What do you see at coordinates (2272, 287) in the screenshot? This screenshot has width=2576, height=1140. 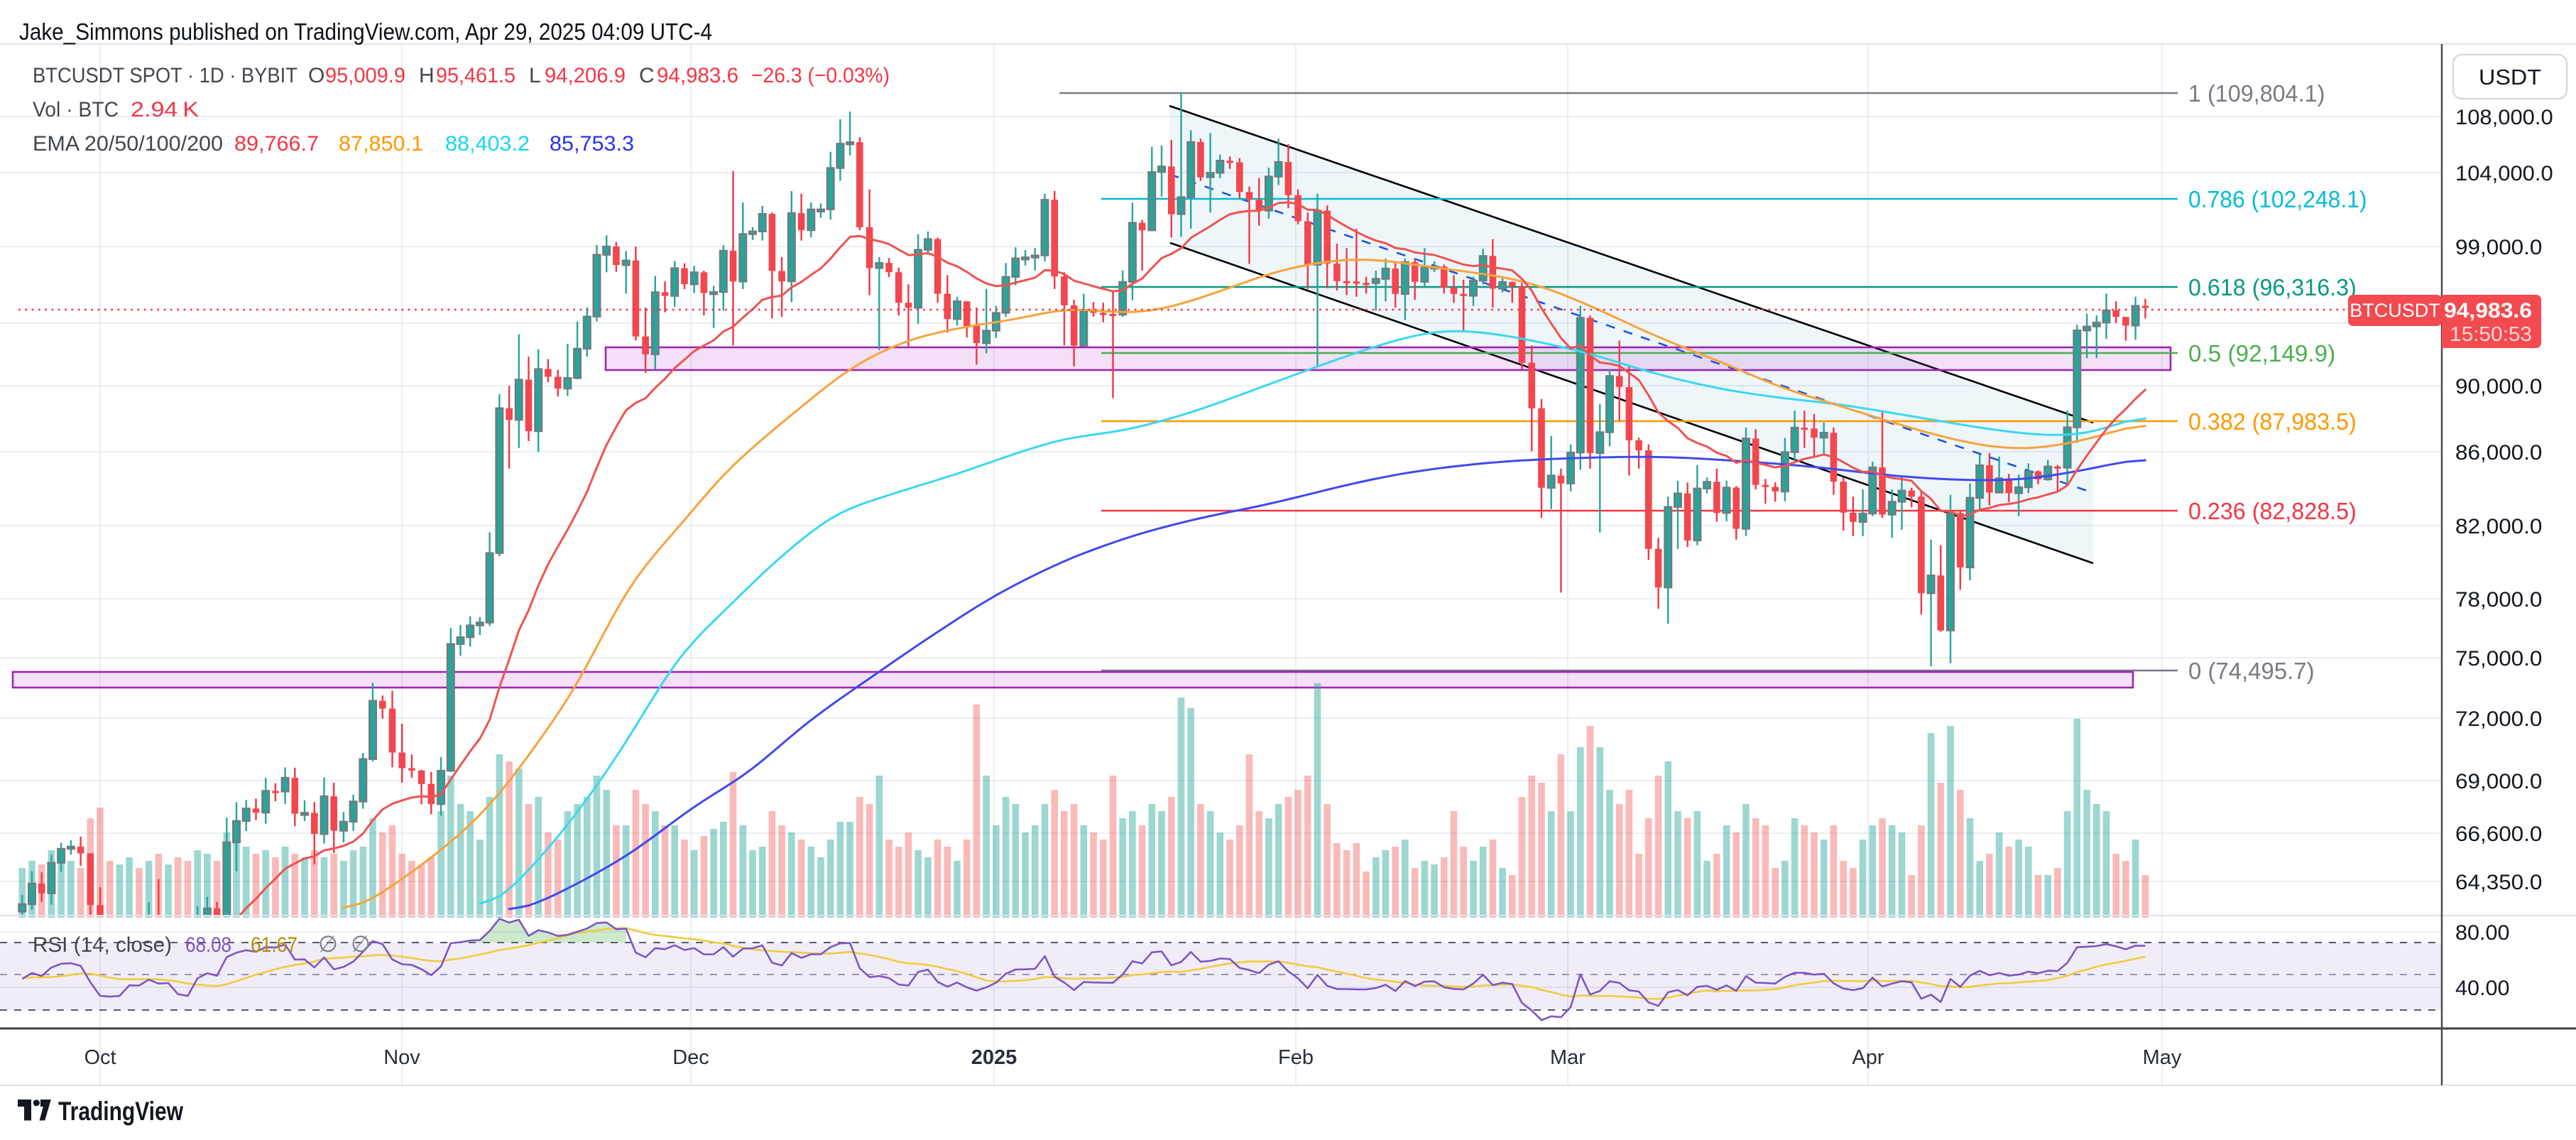 I see `svg-text: 0.618 (96,316.3)` at bounding box center [2272, 287].